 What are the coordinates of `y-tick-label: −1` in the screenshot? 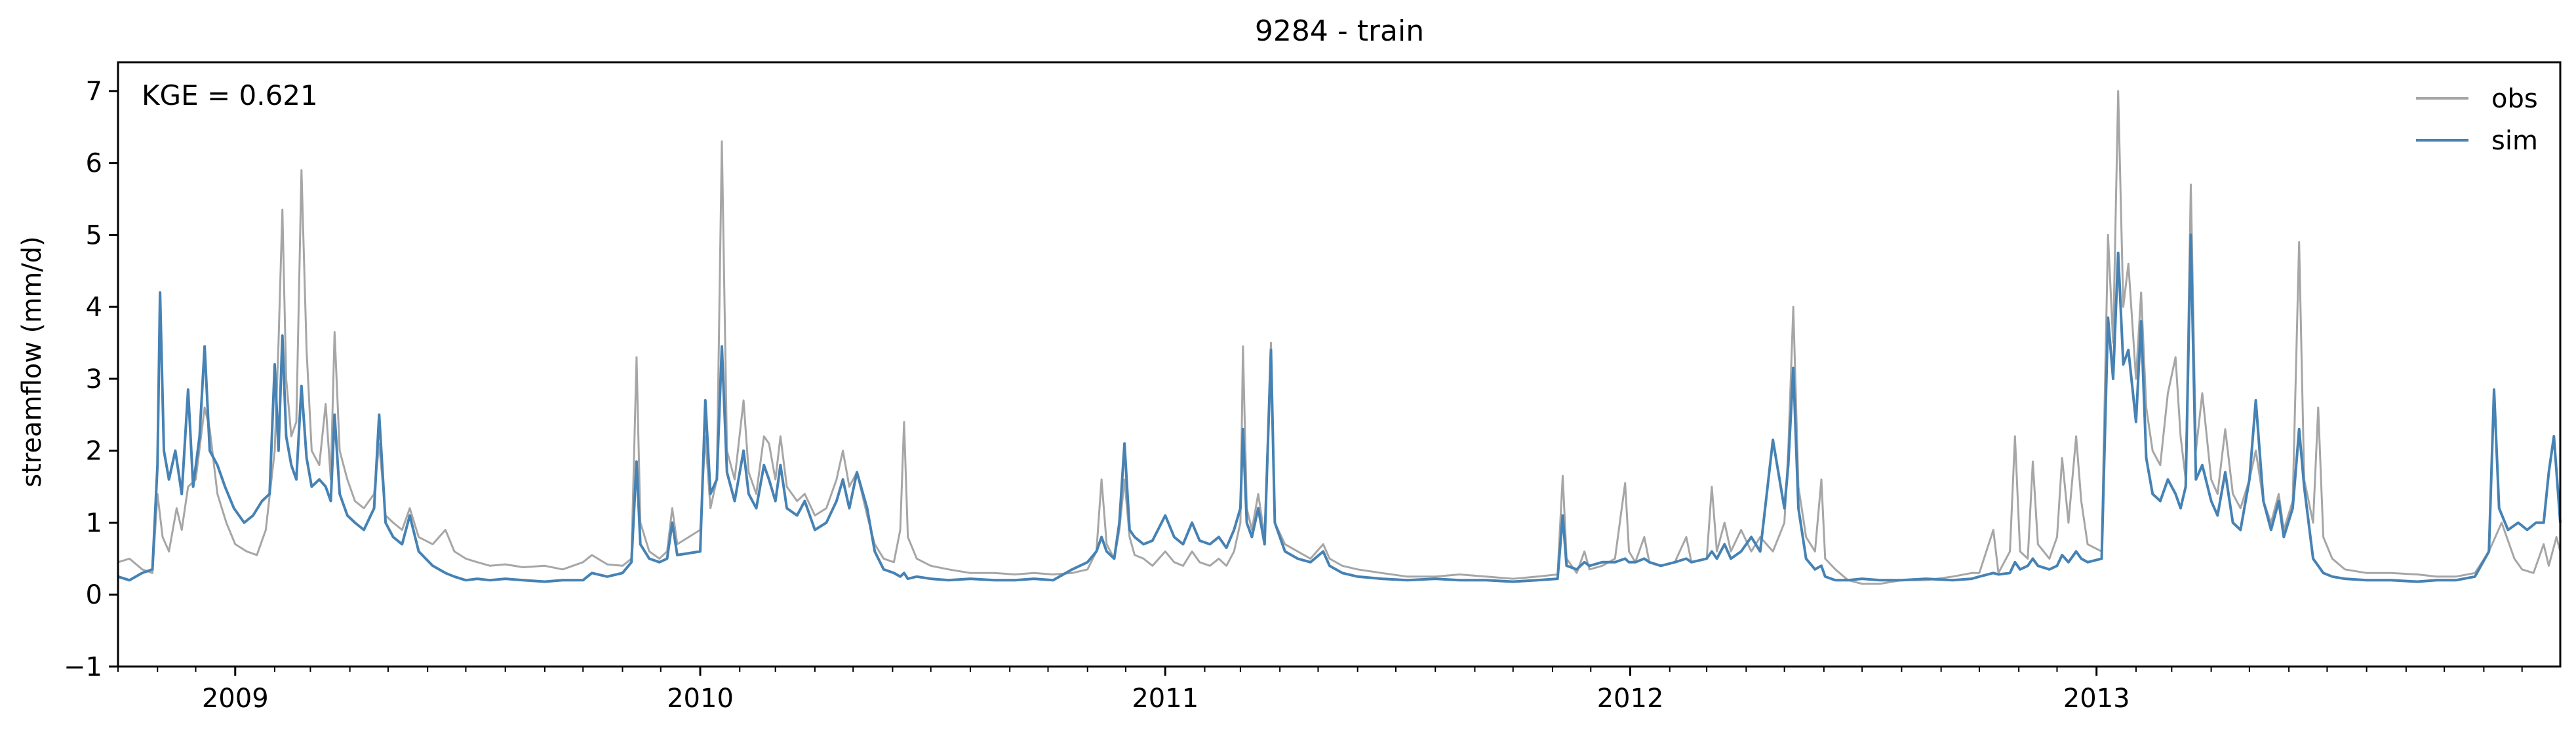 It's located at (83, 667).